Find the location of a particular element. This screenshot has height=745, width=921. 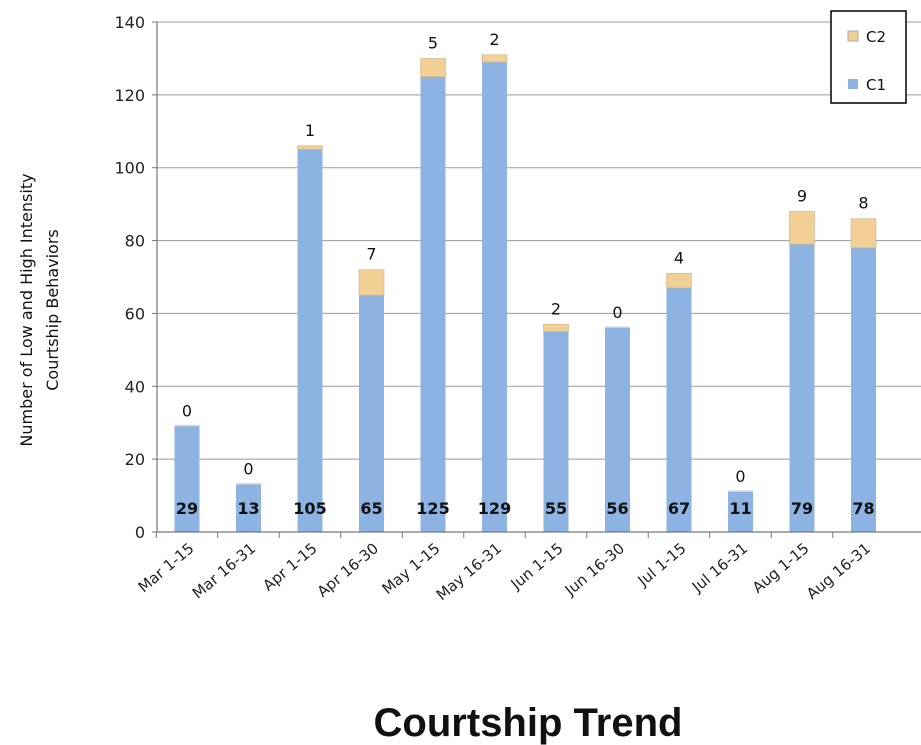

y-tick-label-0: 0 is located at coordinates (140, 532).